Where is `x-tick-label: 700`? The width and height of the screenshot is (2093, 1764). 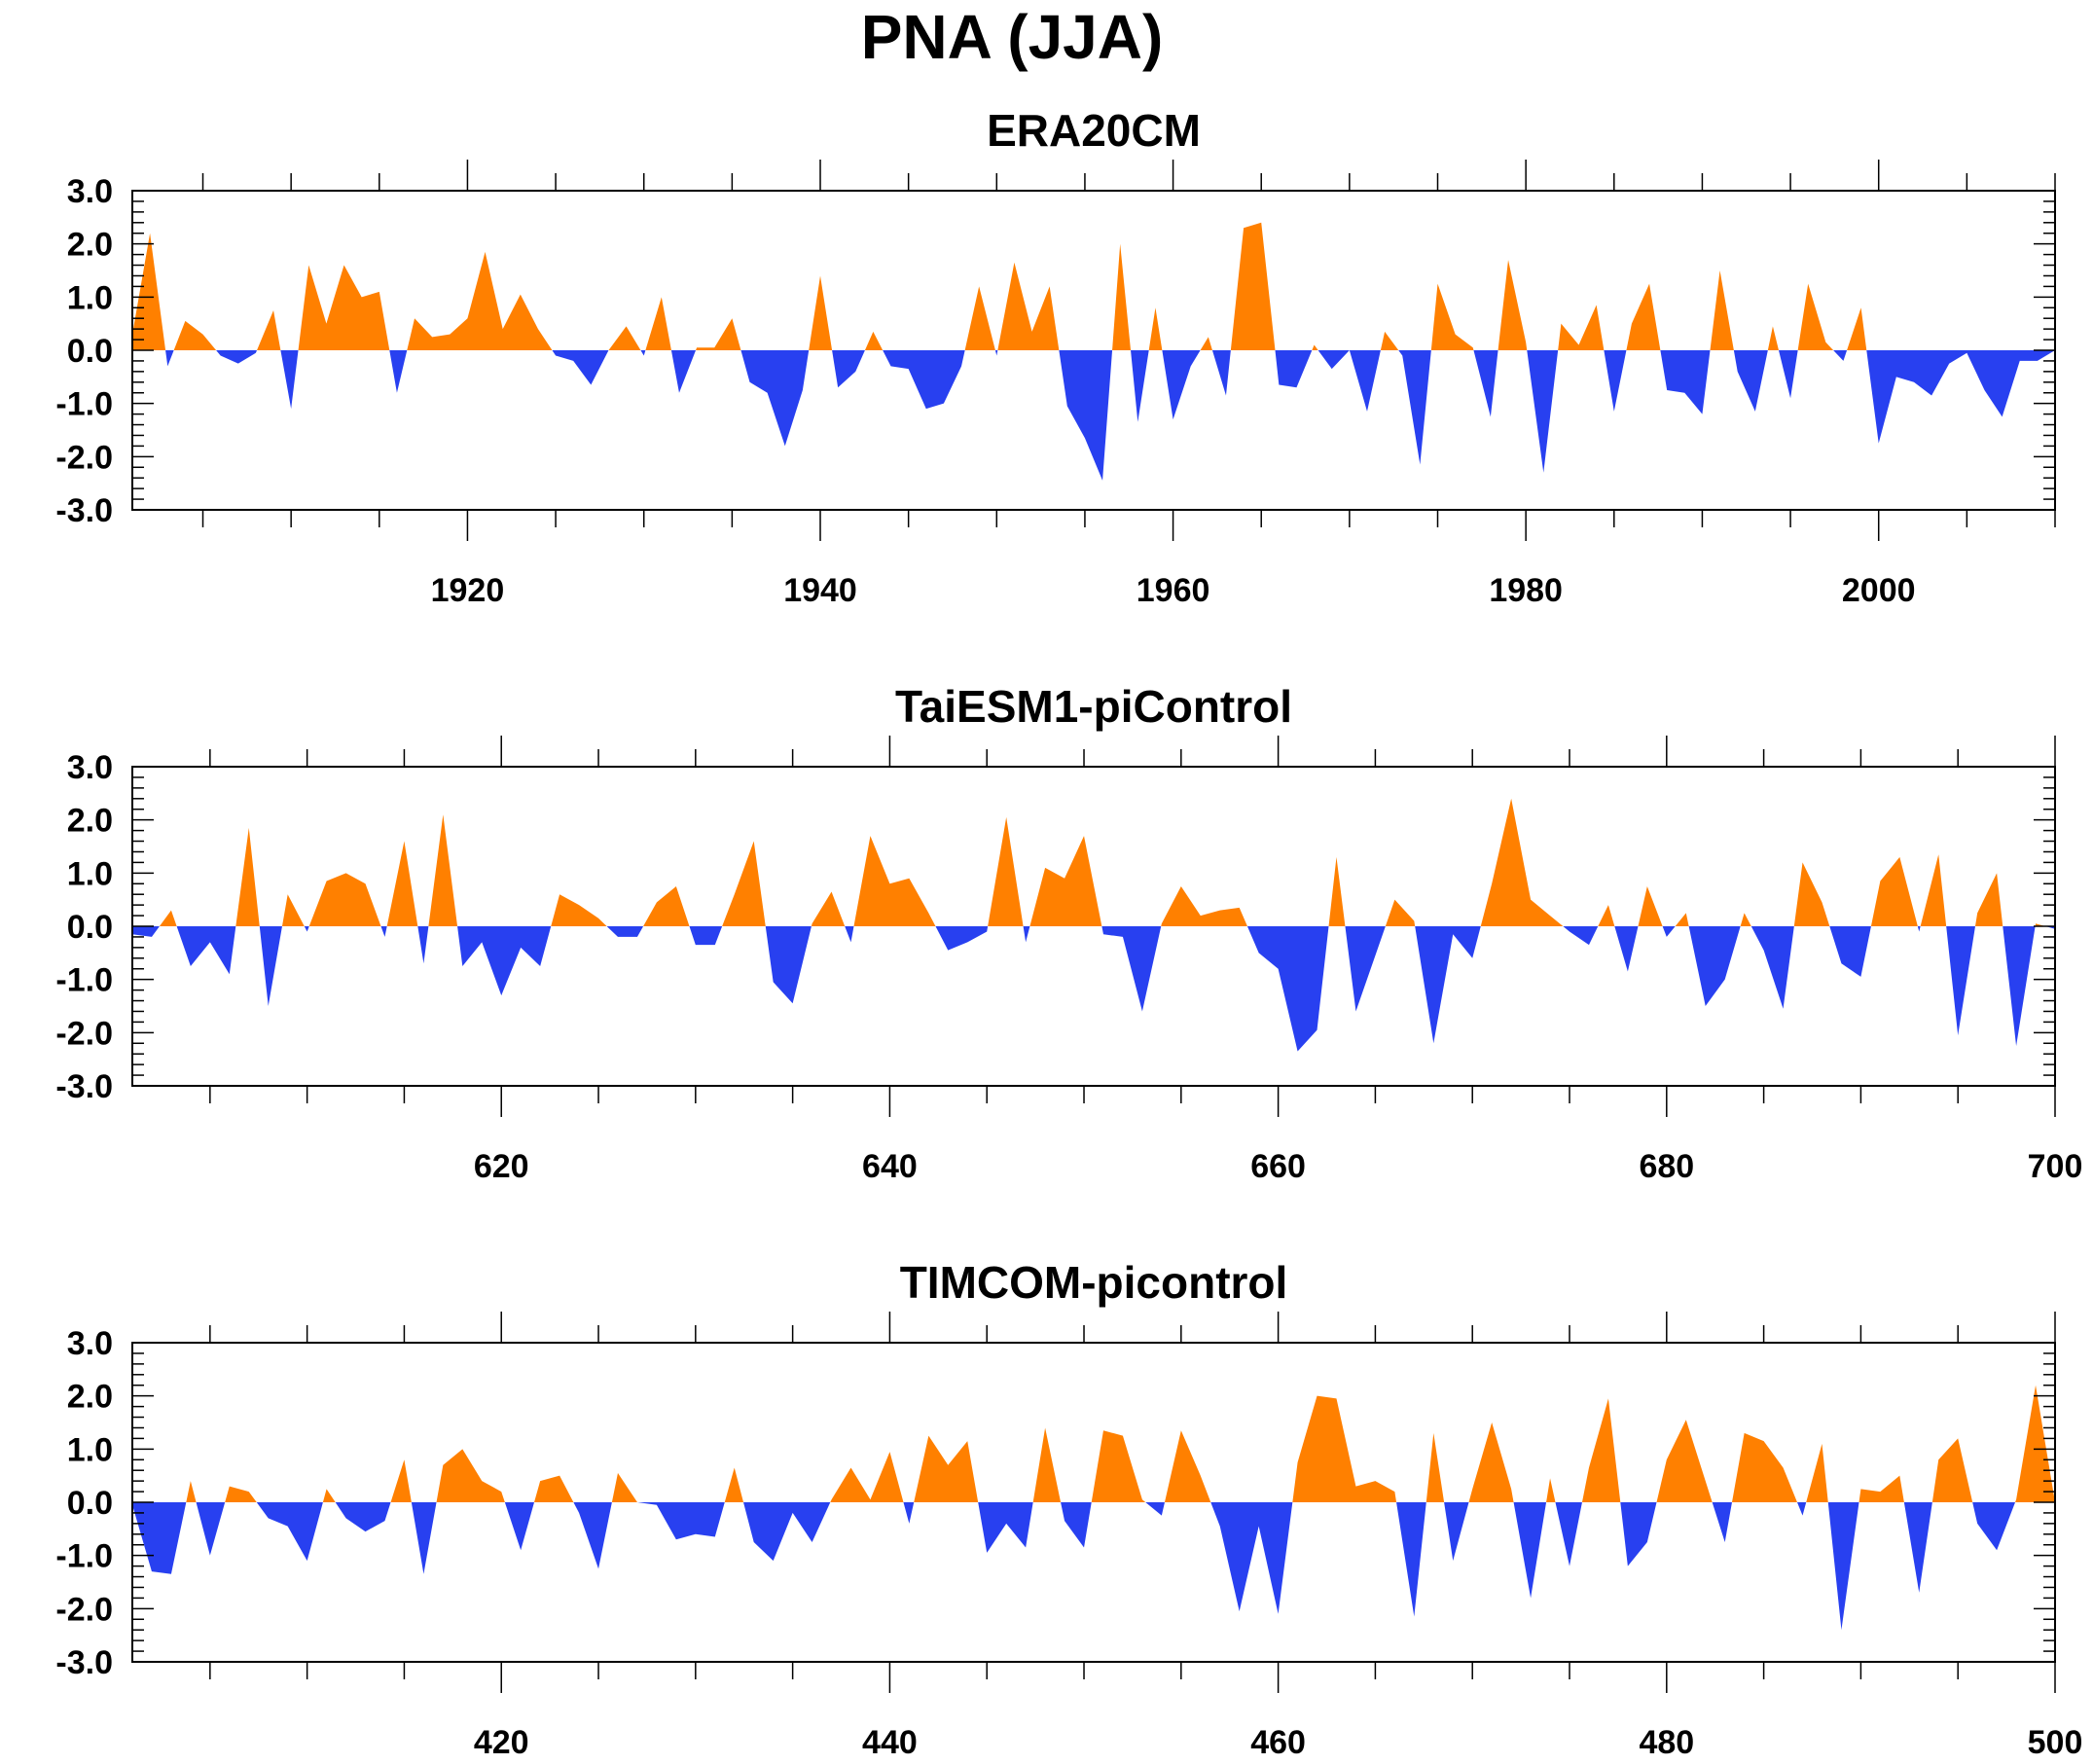 x-tick-label: 700 is located at coordinates (2055, 1166).